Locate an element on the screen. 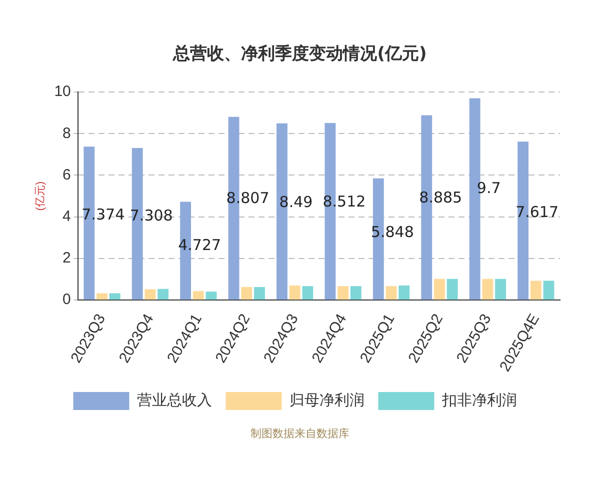  data-label: 8.49 is located at coordinates (296, 201).